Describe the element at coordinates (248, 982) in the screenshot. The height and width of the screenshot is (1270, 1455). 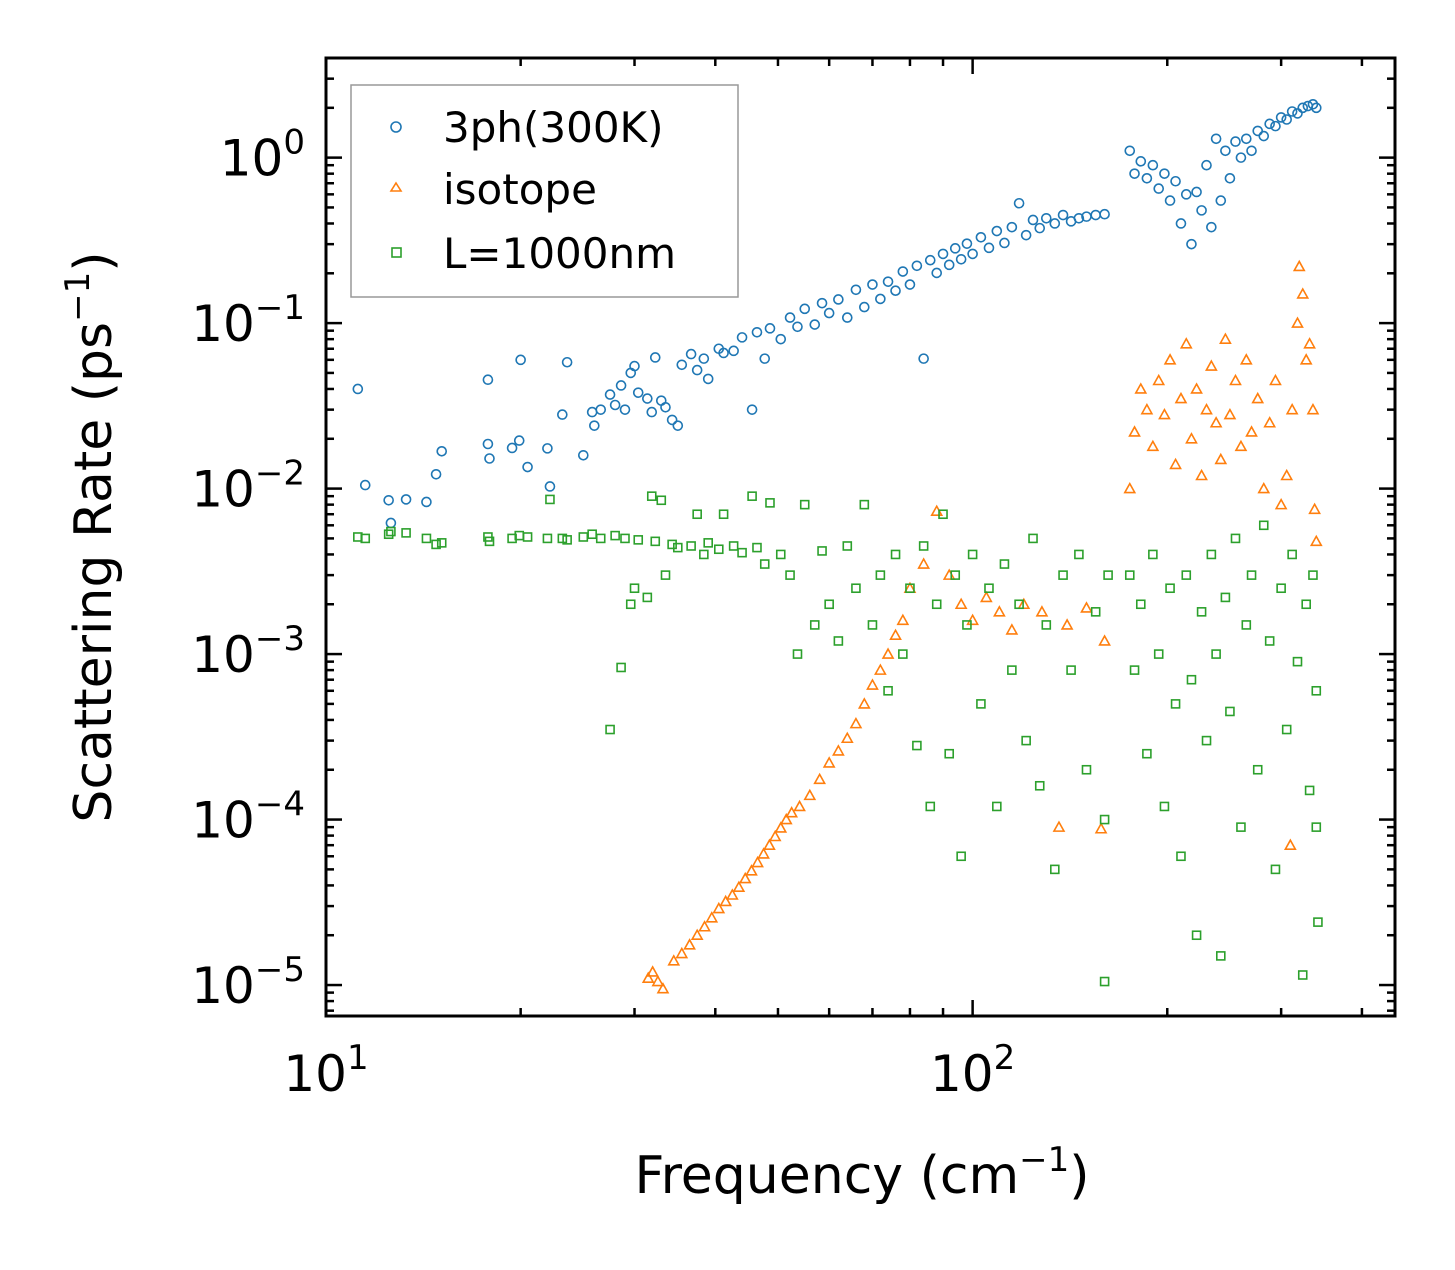
I see `y-tick-label: 10⁻⁵` at that location.